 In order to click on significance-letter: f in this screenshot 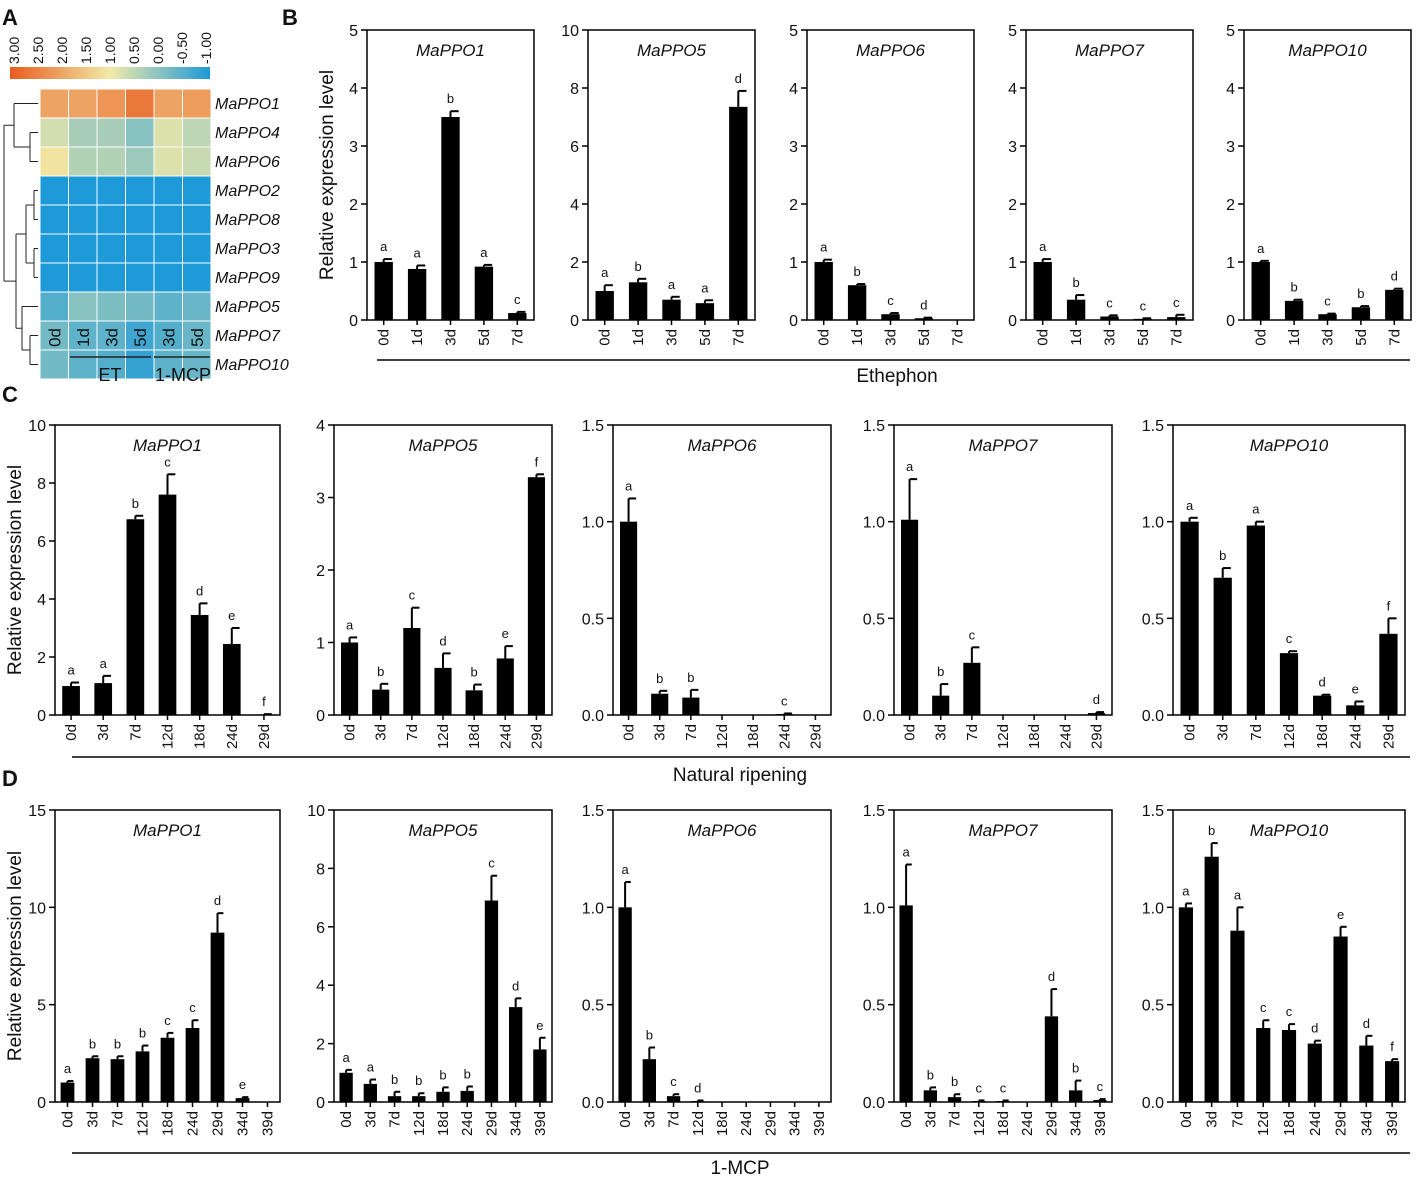, I will do `click(264, 701)`.